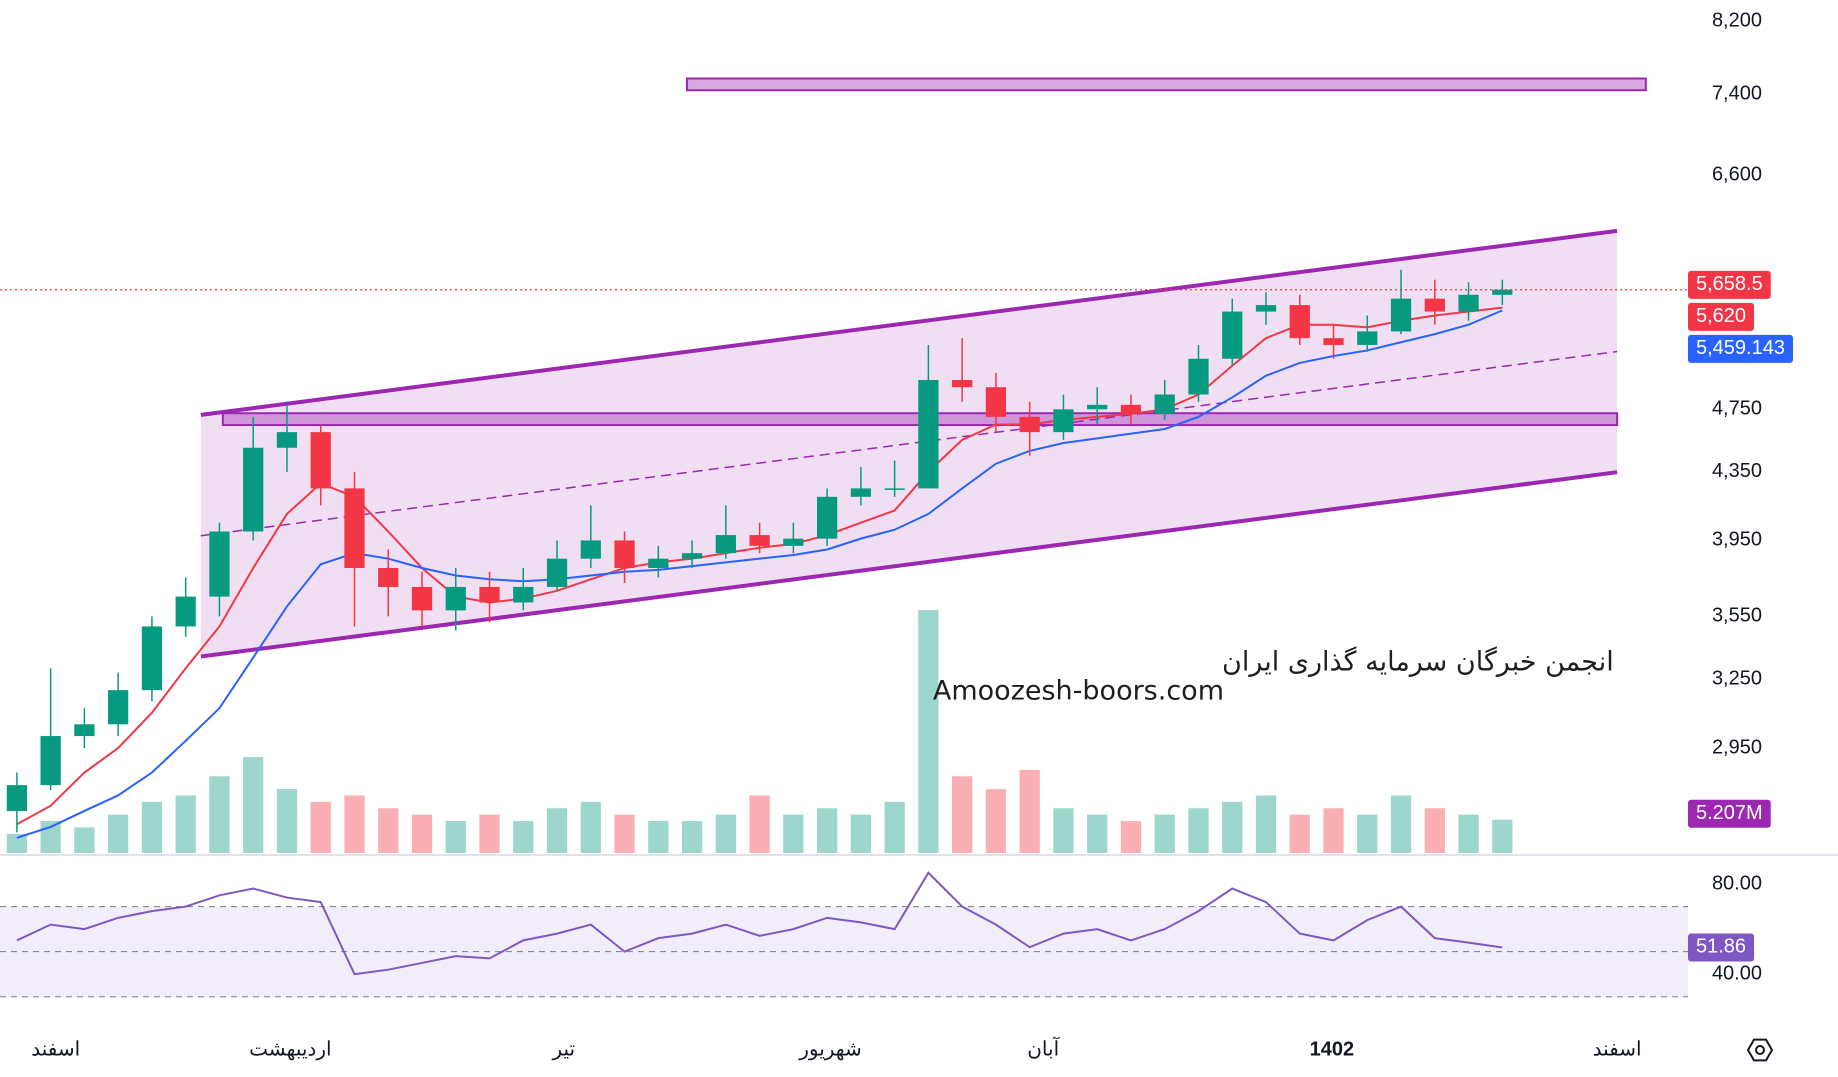 This screenshot has width=1838, height=1077. I want to click on x-tick-label: شهریور, so click(830, 1049).